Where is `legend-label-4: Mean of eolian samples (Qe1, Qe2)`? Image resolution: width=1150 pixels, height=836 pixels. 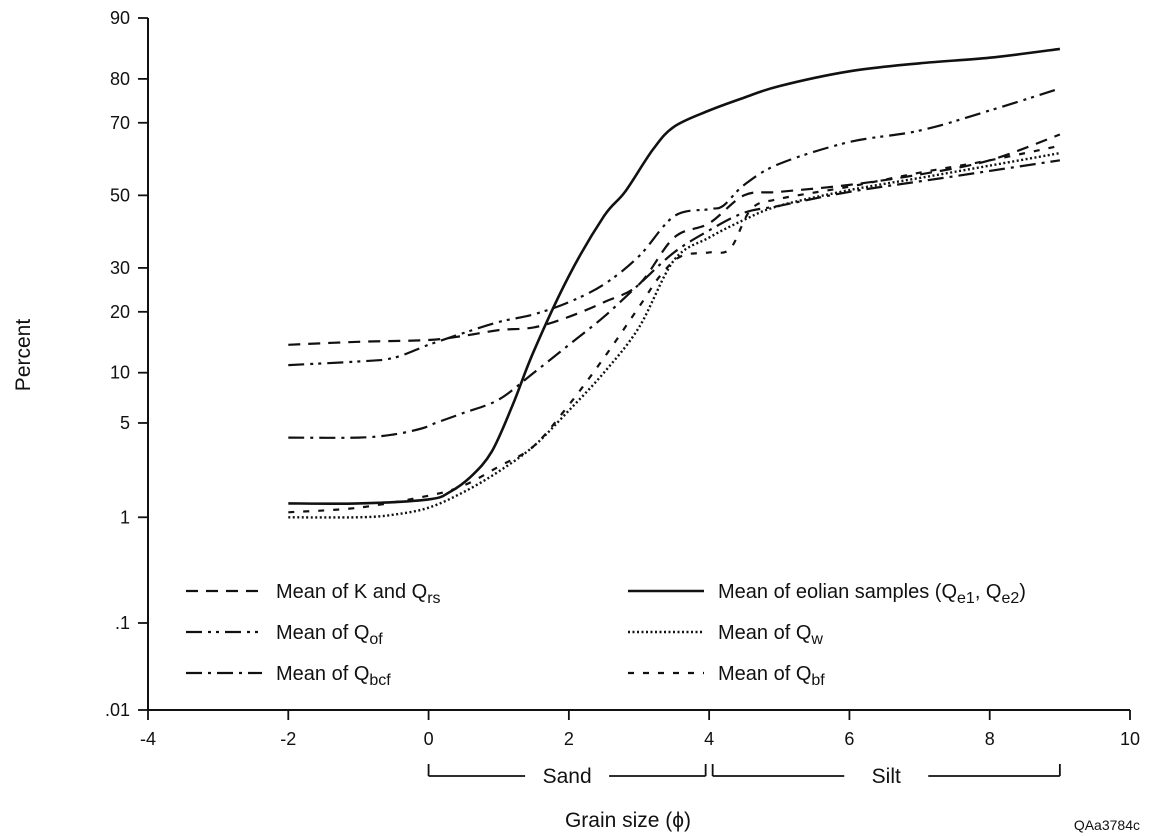
legend-label-4: Mean of eolian samples (Qe1, Qe2) is located at coordinates (872, 594).